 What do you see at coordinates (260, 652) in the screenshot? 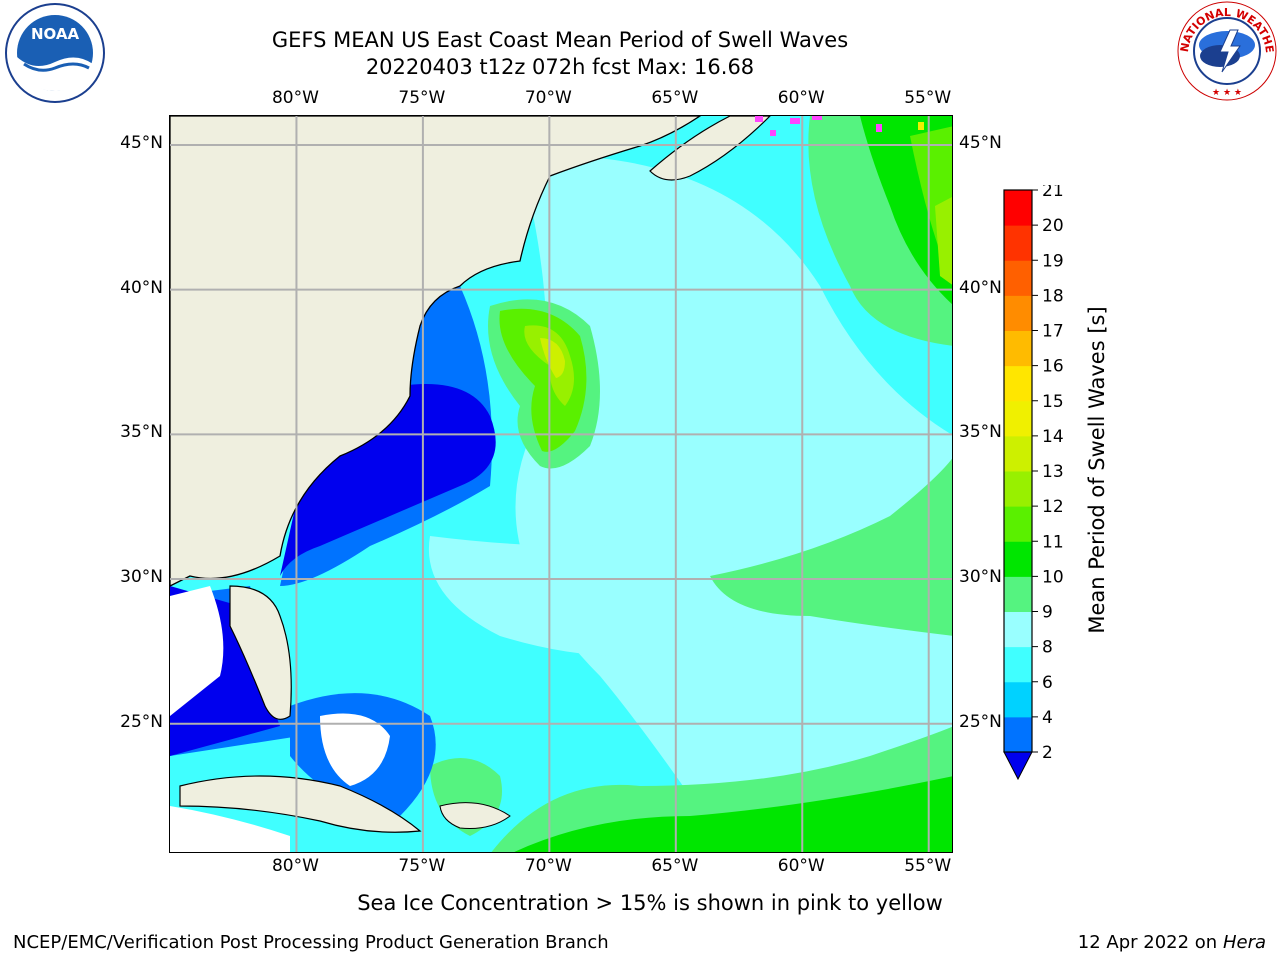
I see `land-florida` at bounding box center [260, 652].